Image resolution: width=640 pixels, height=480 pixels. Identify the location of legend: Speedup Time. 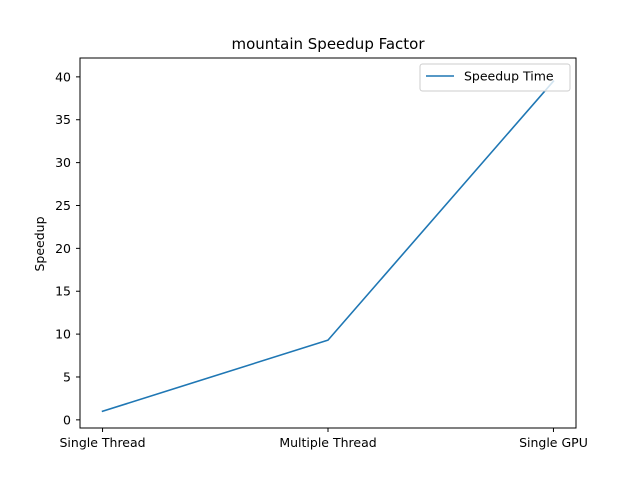
(495, 77).